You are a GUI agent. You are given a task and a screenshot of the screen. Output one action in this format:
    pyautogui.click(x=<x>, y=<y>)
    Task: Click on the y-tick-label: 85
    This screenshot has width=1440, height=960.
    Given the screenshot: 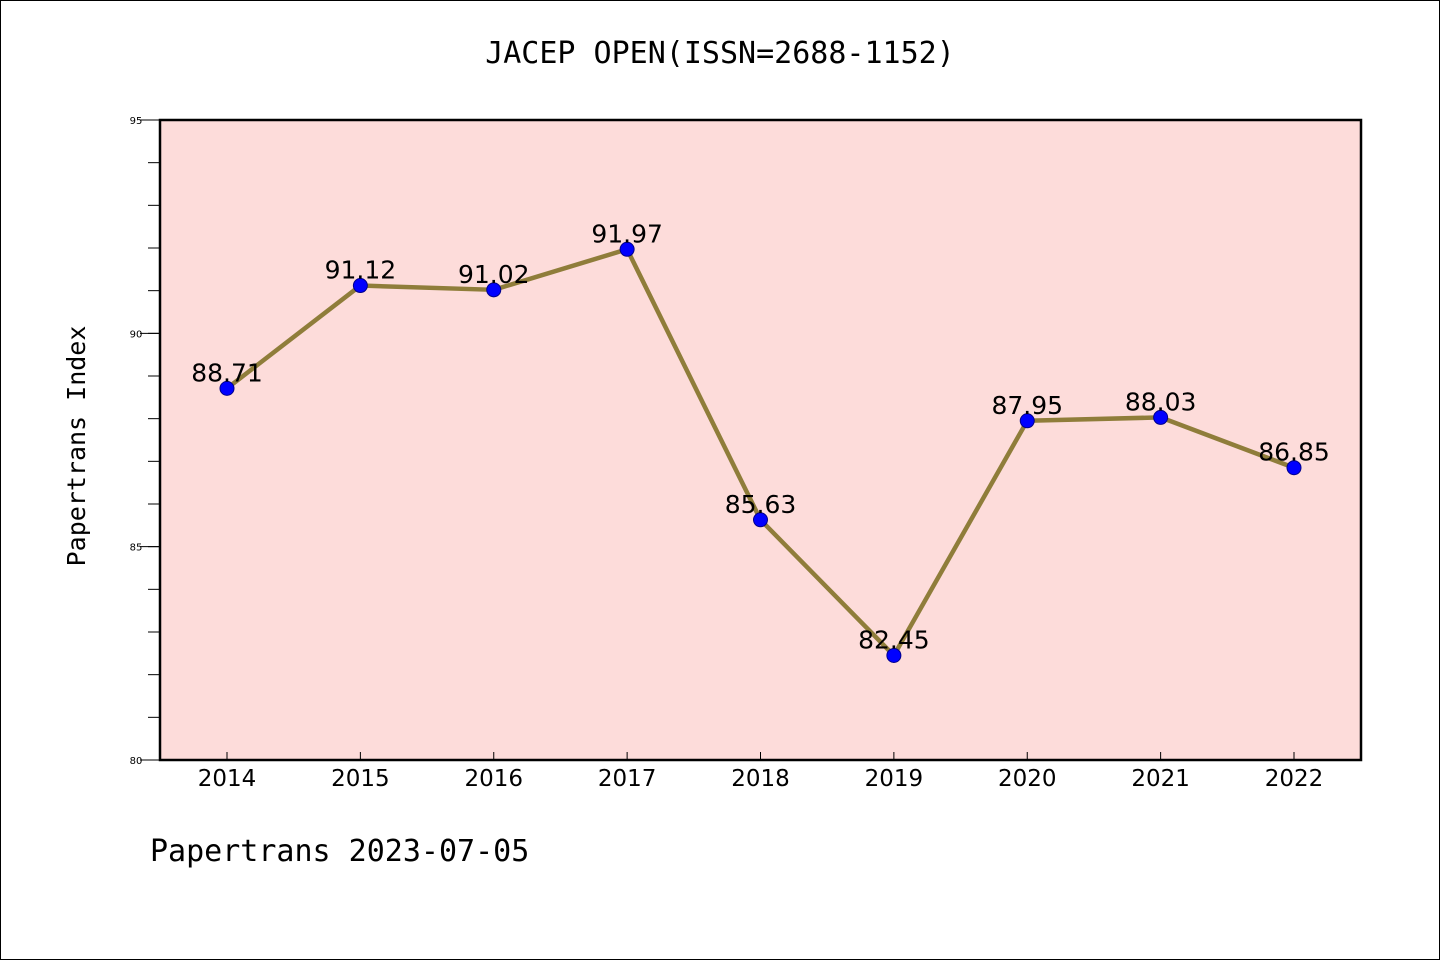 What is the action you would take?
    pyautogui.click(x=136, y=548)
    